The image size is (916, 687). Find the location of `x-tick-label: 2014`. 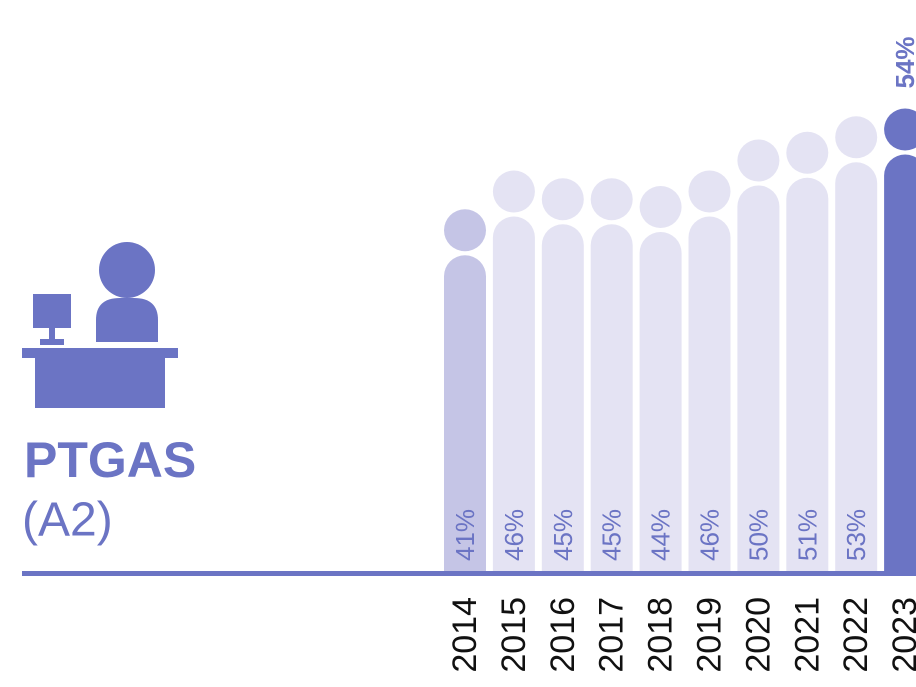

x-tick-label: 2014 is located at coordinates (465, 635).